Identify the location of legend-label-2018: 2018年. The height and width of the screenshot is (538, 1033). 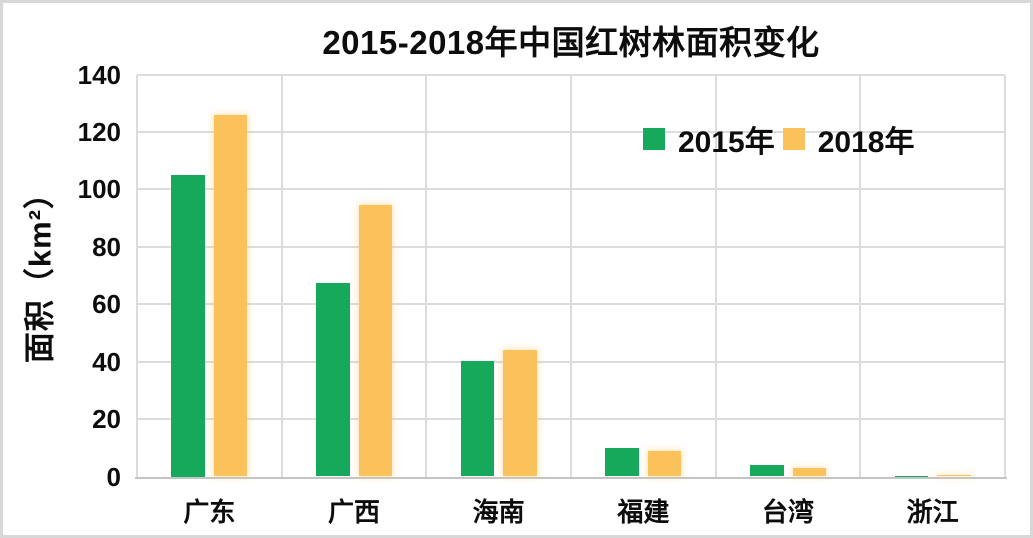
(866, 142).